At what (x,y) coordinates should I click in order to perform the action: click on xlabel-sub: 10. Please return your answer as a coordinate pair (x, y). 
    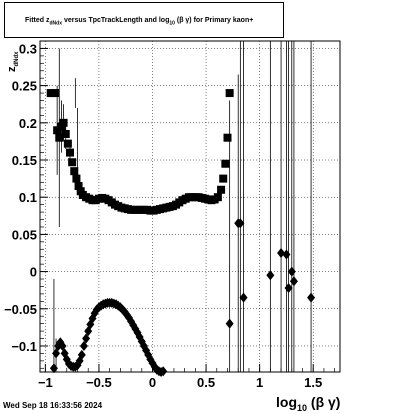
    Looking at the image, I should click on (302, 407).